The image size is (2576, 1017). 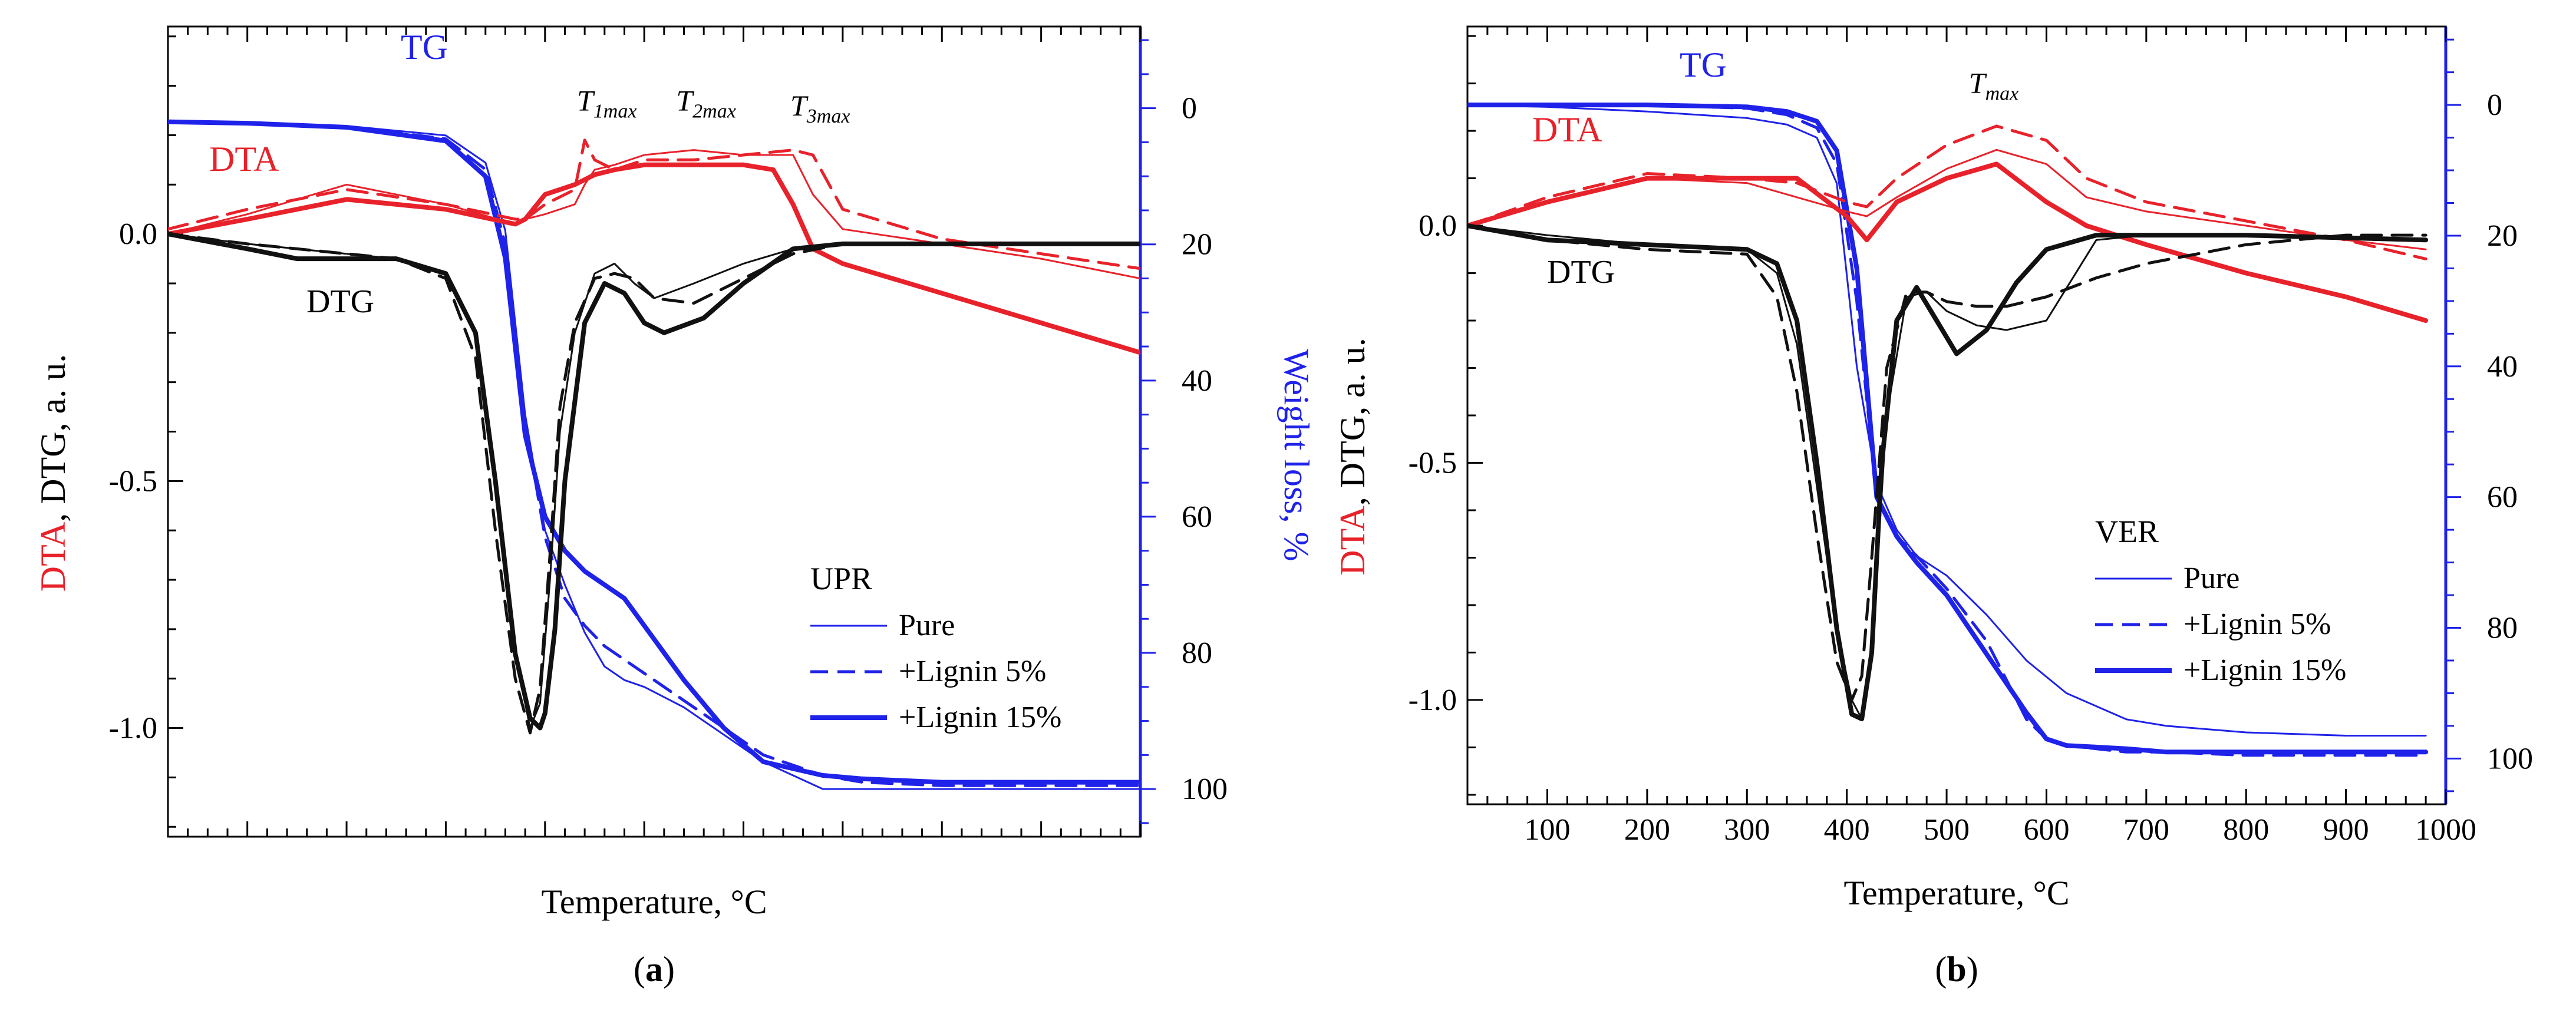 I want to click on panel-label: (a), so click(x=654, y=969).